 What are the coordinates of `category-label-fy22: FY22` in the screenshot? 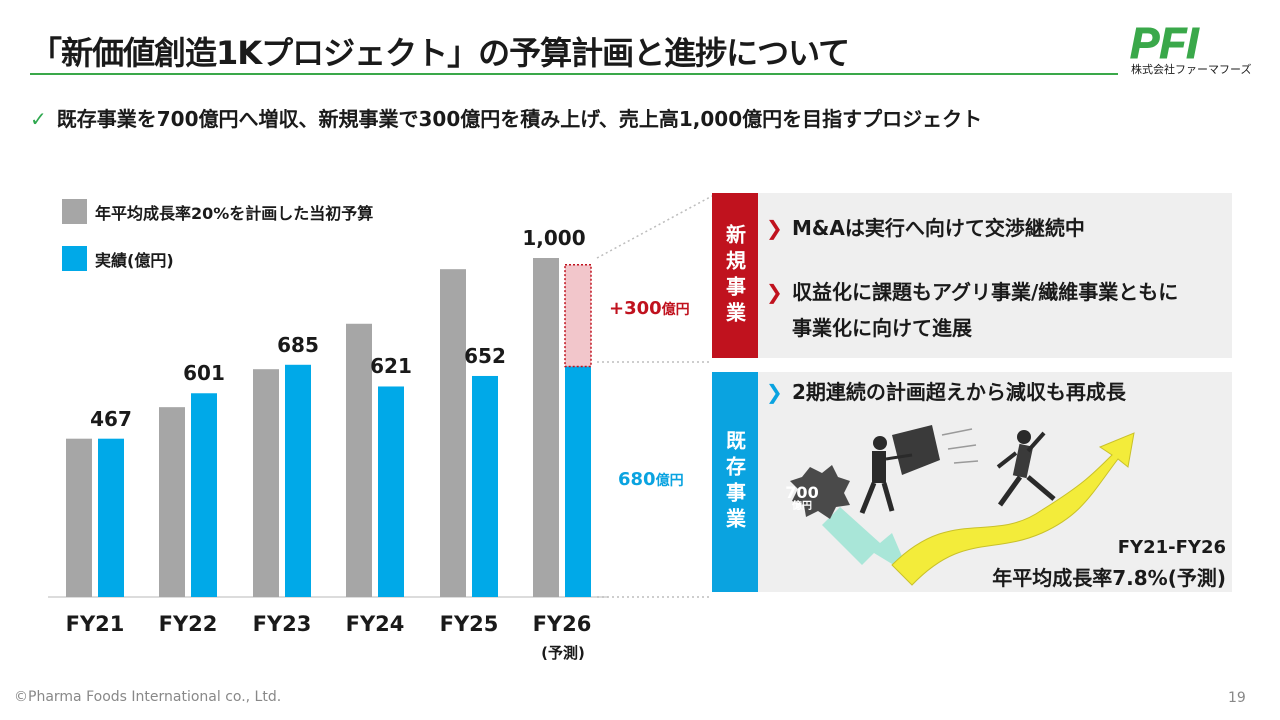 It's located at (188, 624).